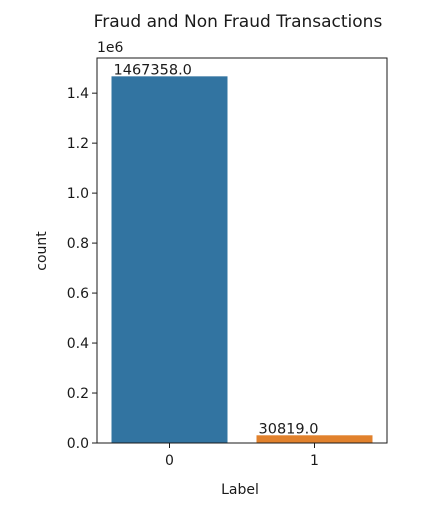 Image resolution: width=448 pixels, height=507 pixels. Describe the element at coordinates (42, 251) in the screenshot. I see `y-axis-label: count` at that location.